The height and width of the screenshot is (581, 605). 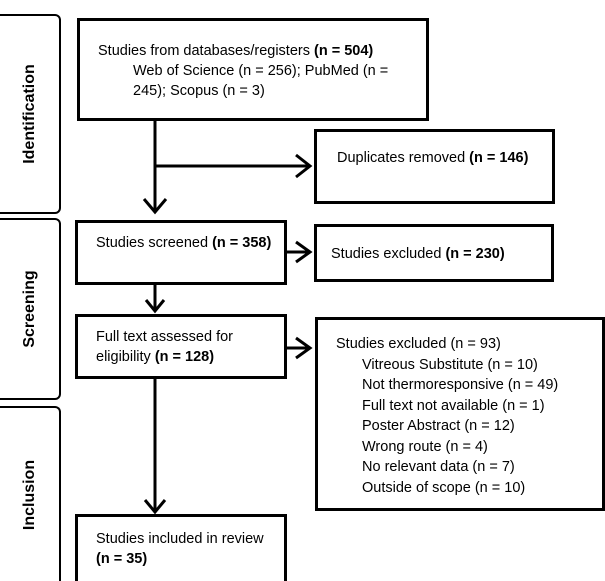 I want to click on connector-to-excluded-1-head, so click(x=304, y=252).